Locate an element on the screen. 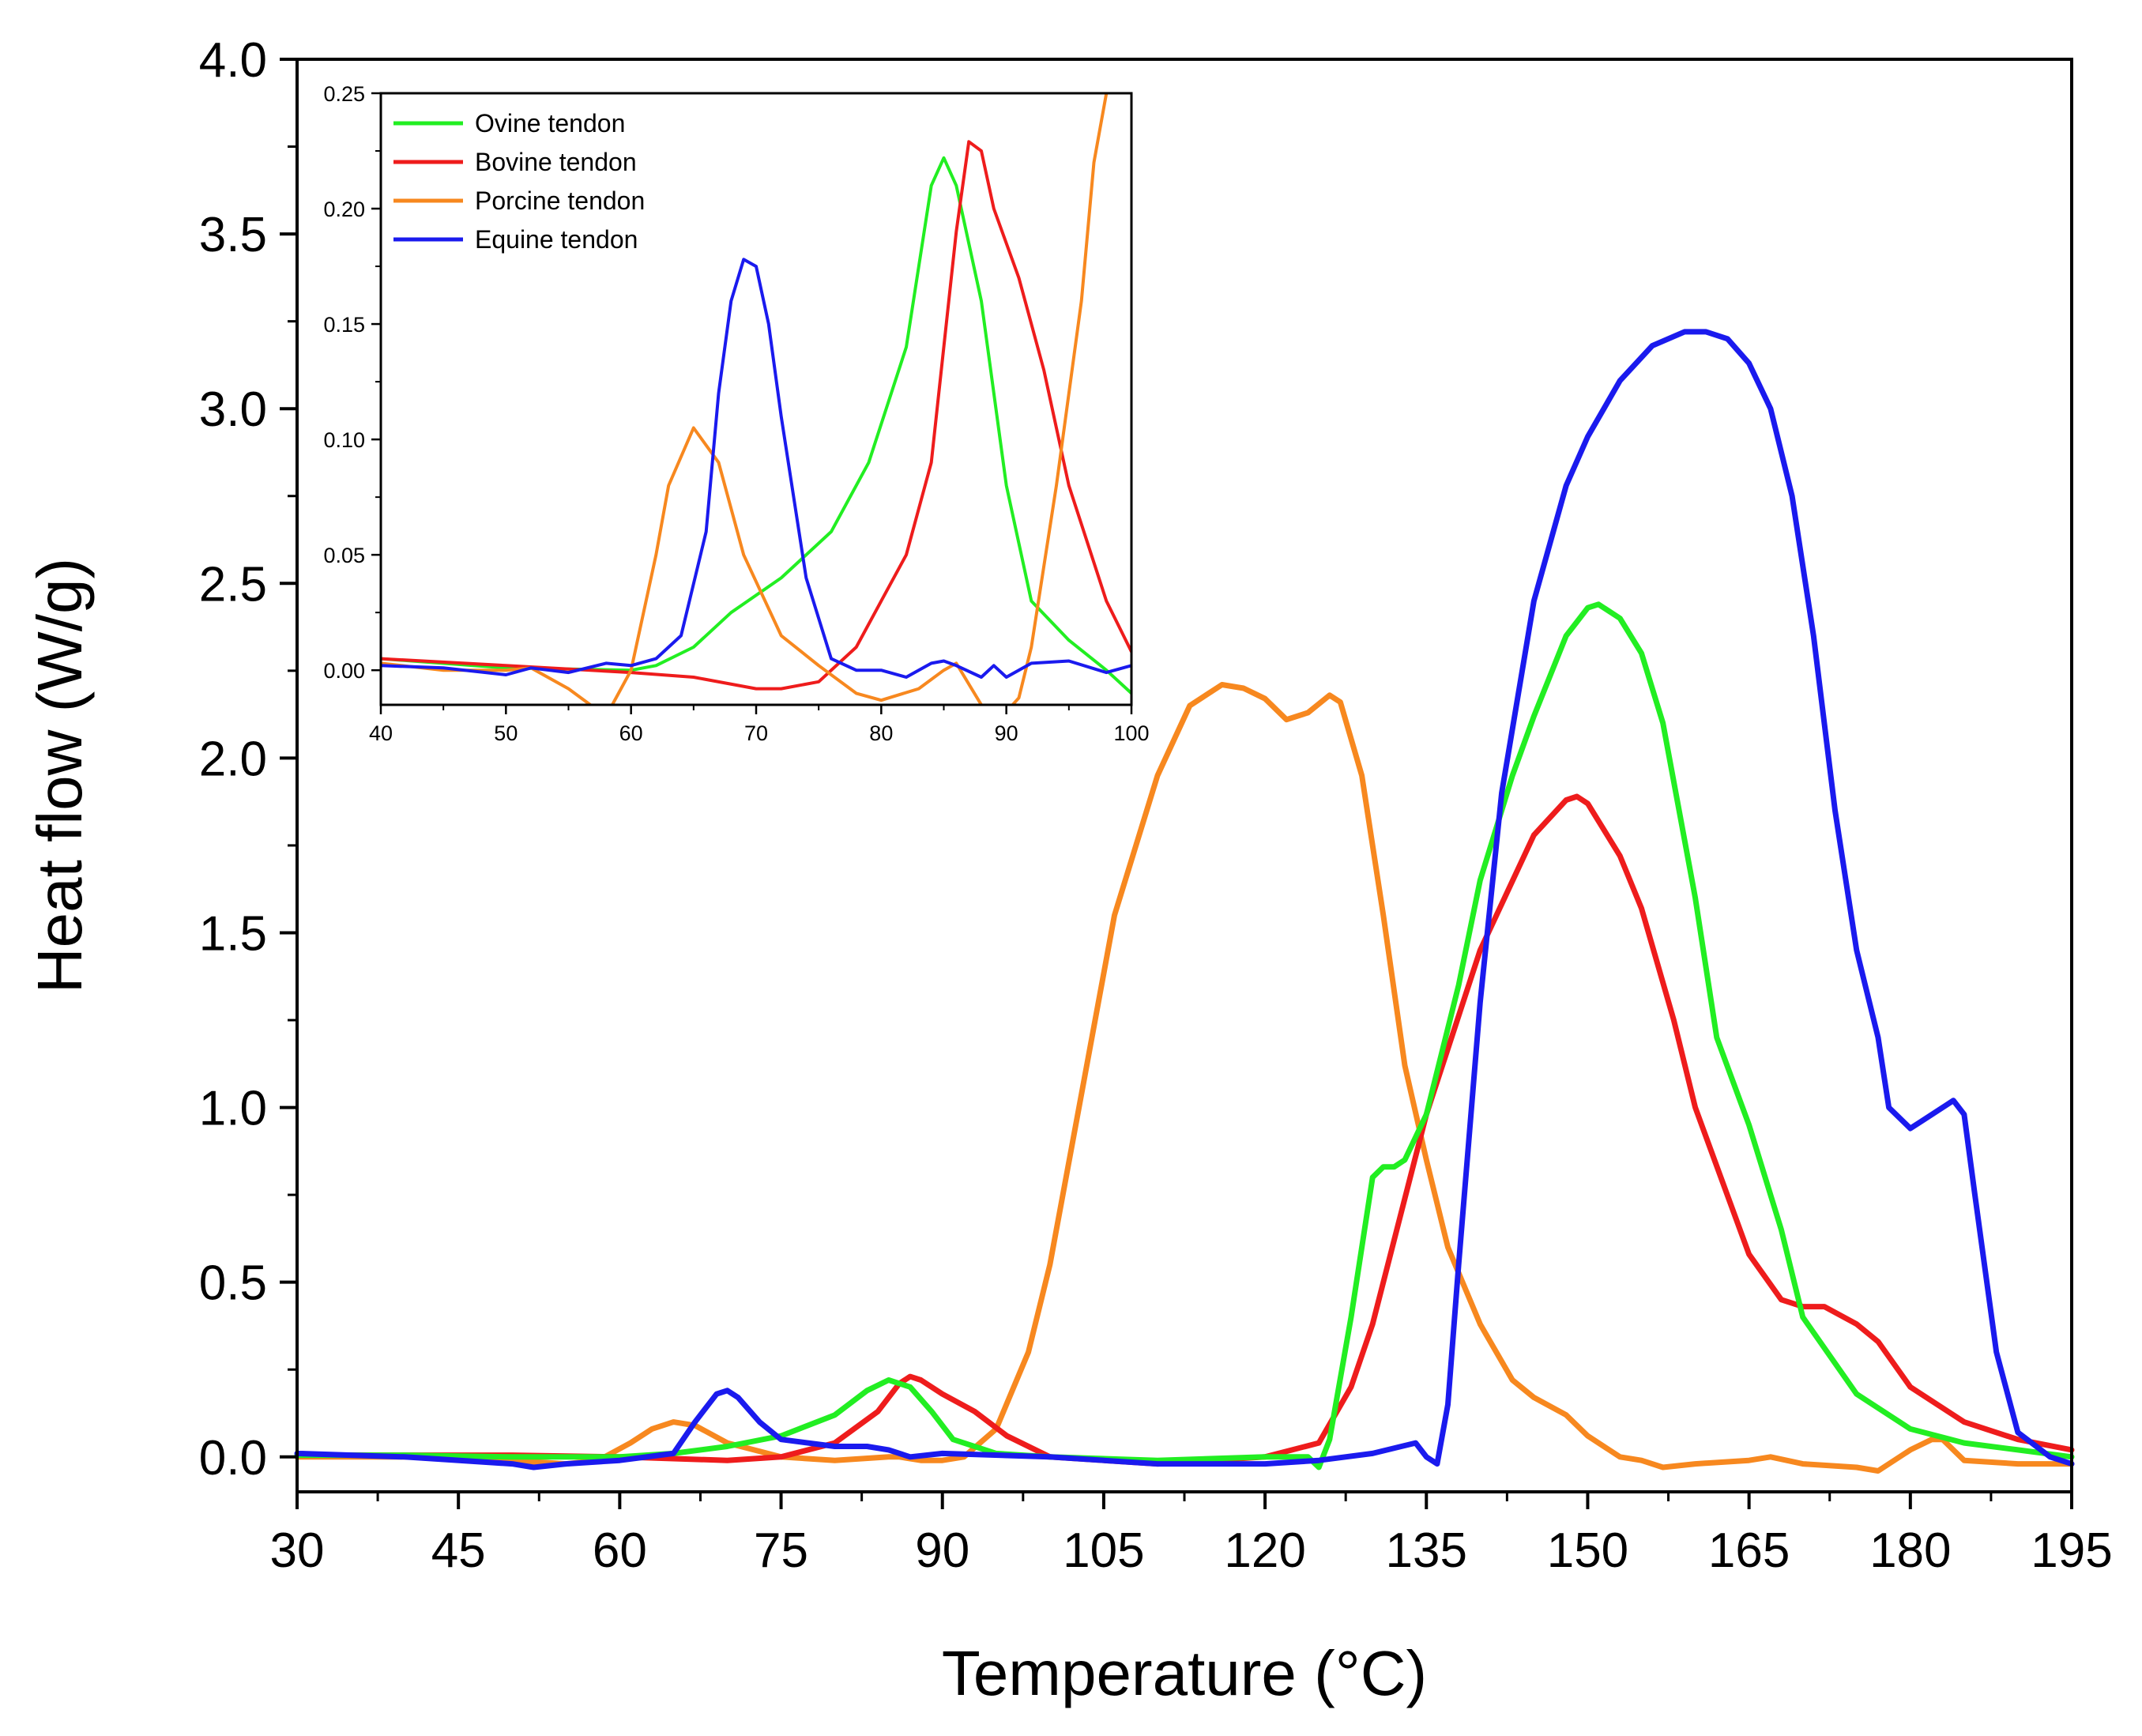 The width and height of the screenshot is (2142, 1736). main-x-tick-label-120: 120 is located at coordinates (1264, 1550).